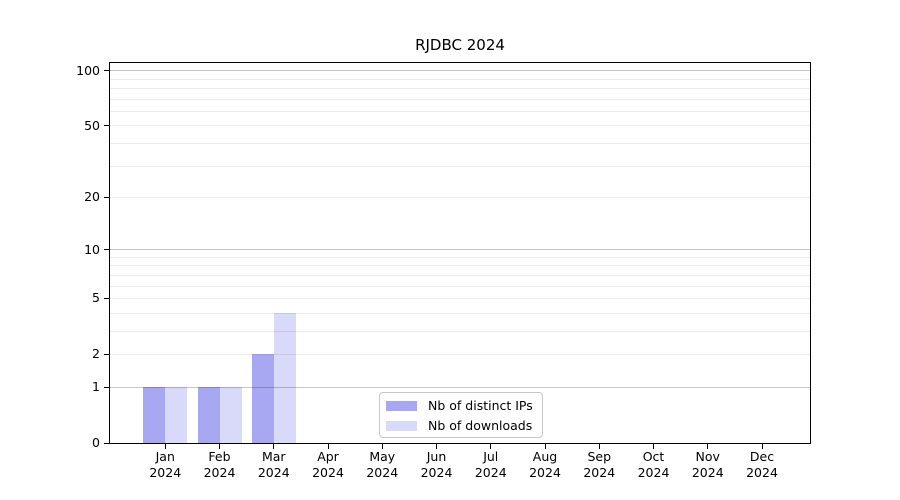 This screenshot has width=900, height=500. I want to click on chart-title: RJDBC 2024, so click(460, 45).